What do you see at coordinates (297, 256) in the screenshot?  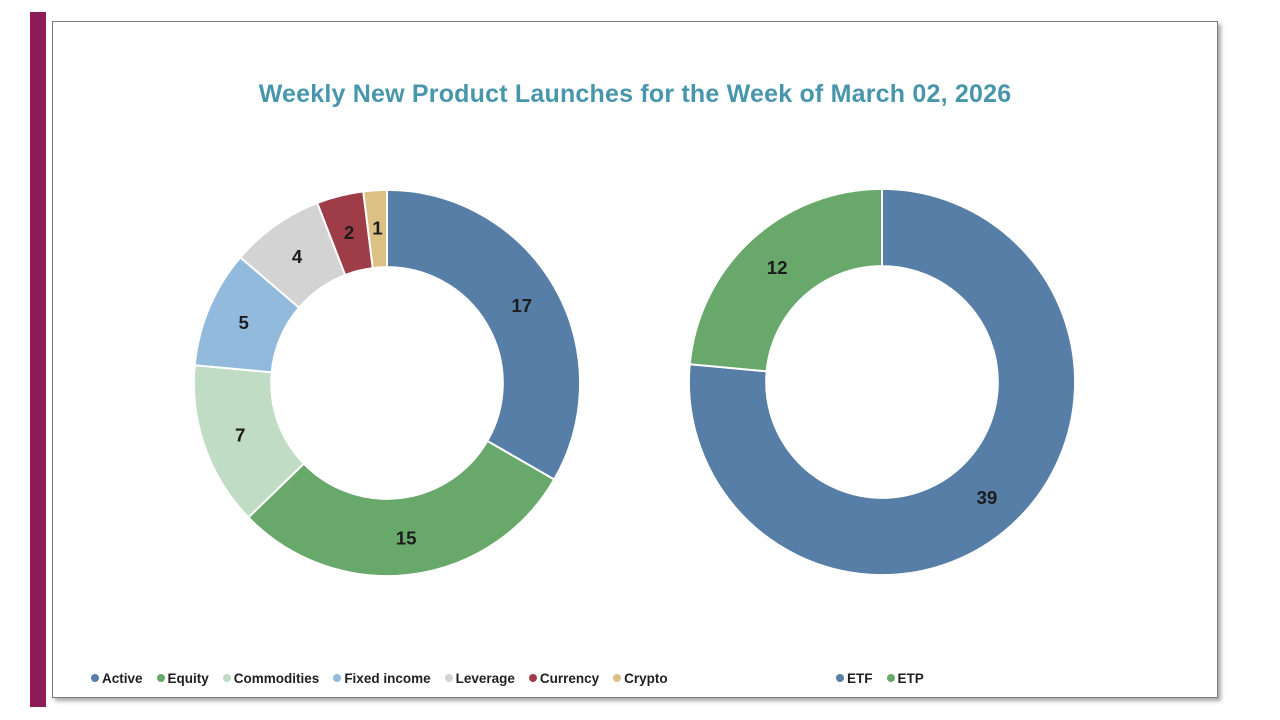 I see `slice-value-label: 4` at bounding box center [297, 256].